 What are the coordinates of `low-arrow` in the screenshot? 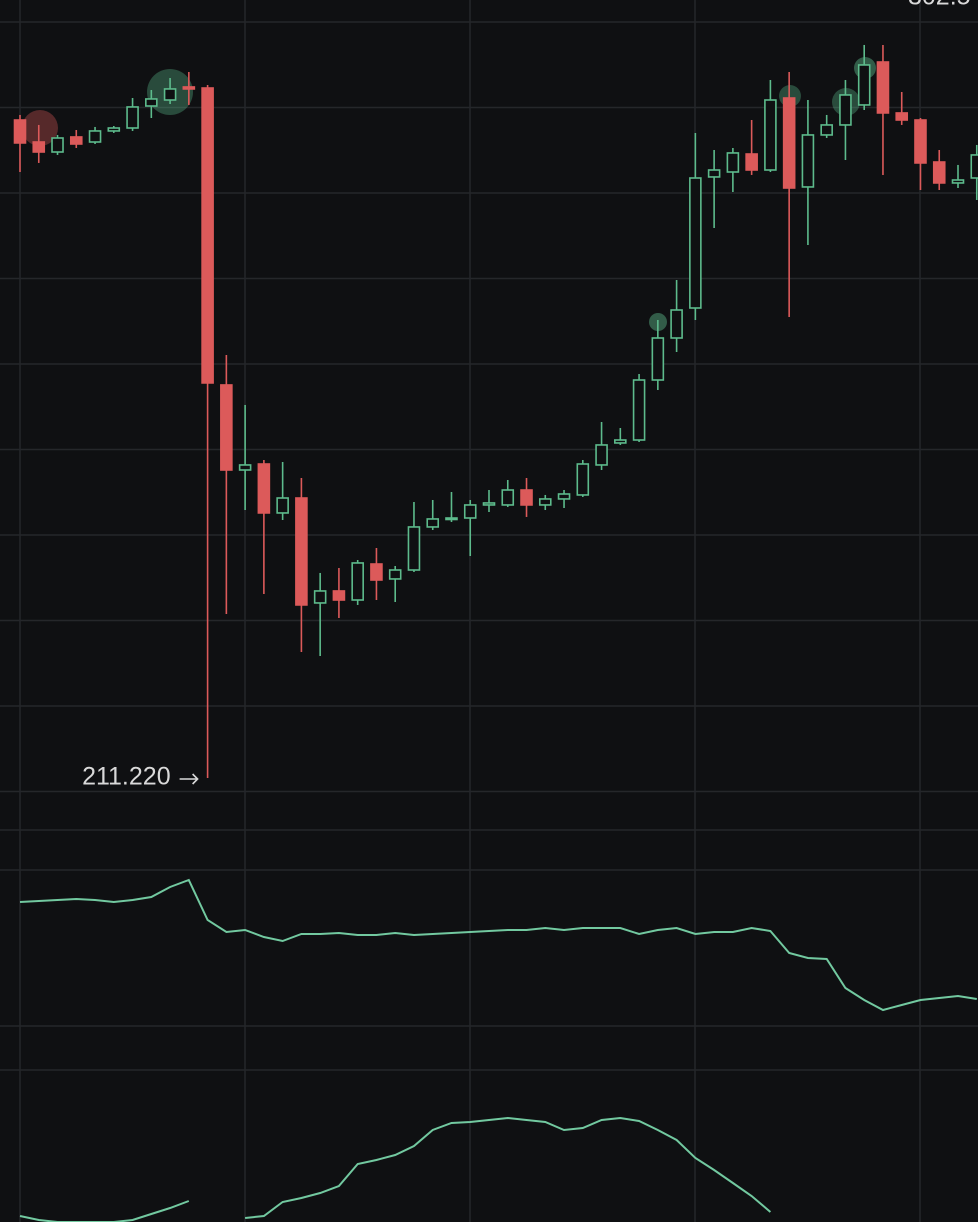 It's located at (189, 779).